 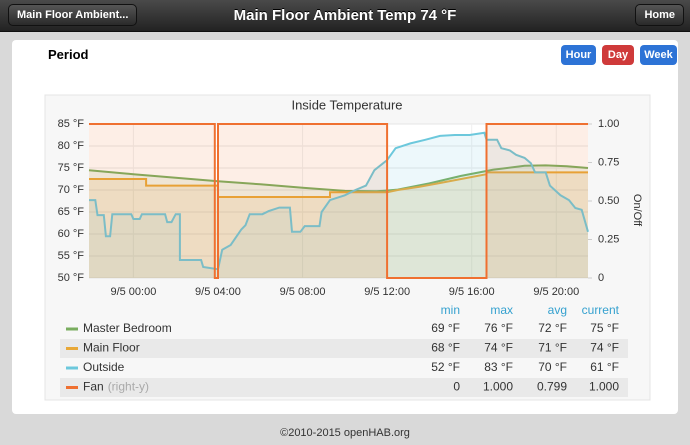 What do you see at coordinates (618, 55) in the screenshot?
I see `period-button: Day` at bounding box center [618, 55].